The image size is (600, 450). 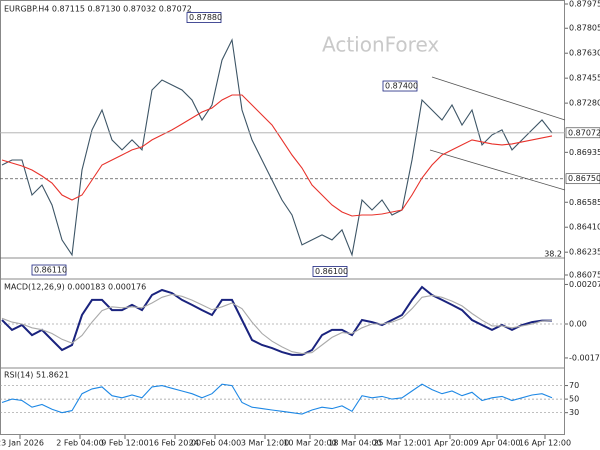 I want to click on x-tick-label: 10 Mar 20:00, so click(x=309, y=443).